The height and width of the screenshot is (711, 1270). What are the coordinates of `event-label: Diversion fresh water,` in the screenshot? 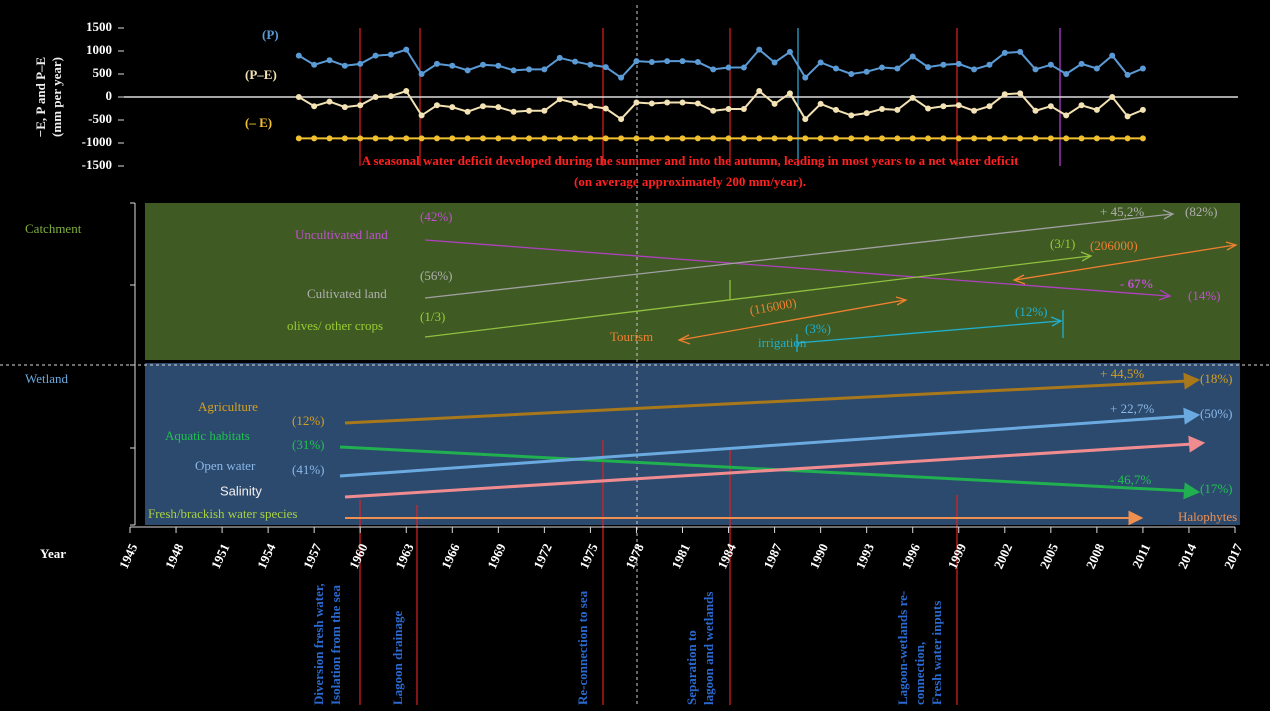 It's located at (318, 644).